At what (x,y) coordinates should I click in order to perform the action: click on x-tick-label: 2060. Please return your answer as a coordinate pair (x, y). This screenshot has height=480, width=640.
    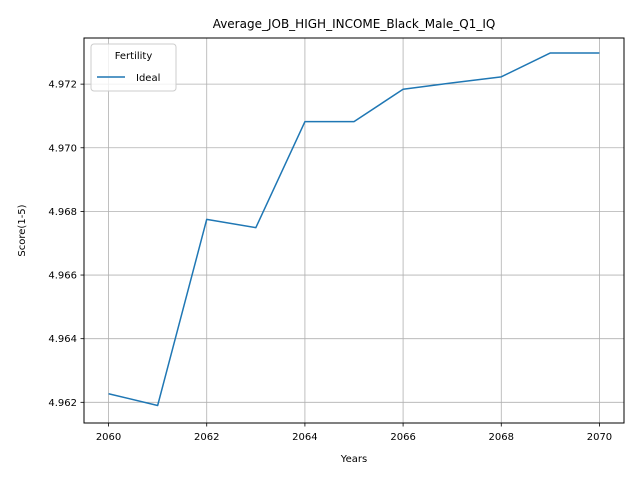
    Looking at the image, I should click on (108, 437).